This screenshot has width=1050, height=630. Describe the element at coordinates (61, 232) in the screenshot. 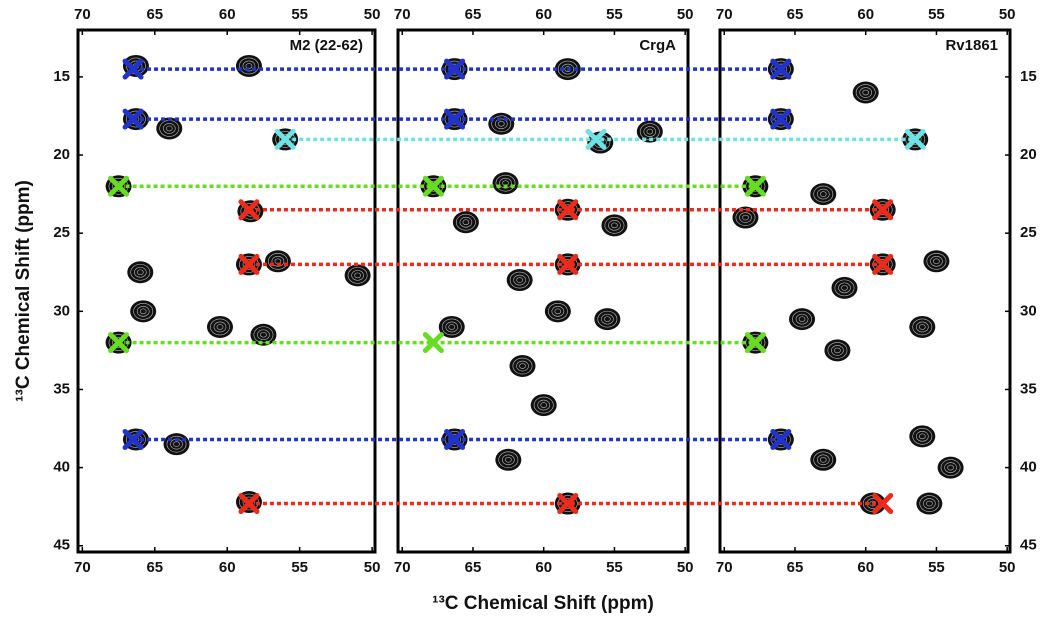

I see `y-tick-label: 25` at that location.